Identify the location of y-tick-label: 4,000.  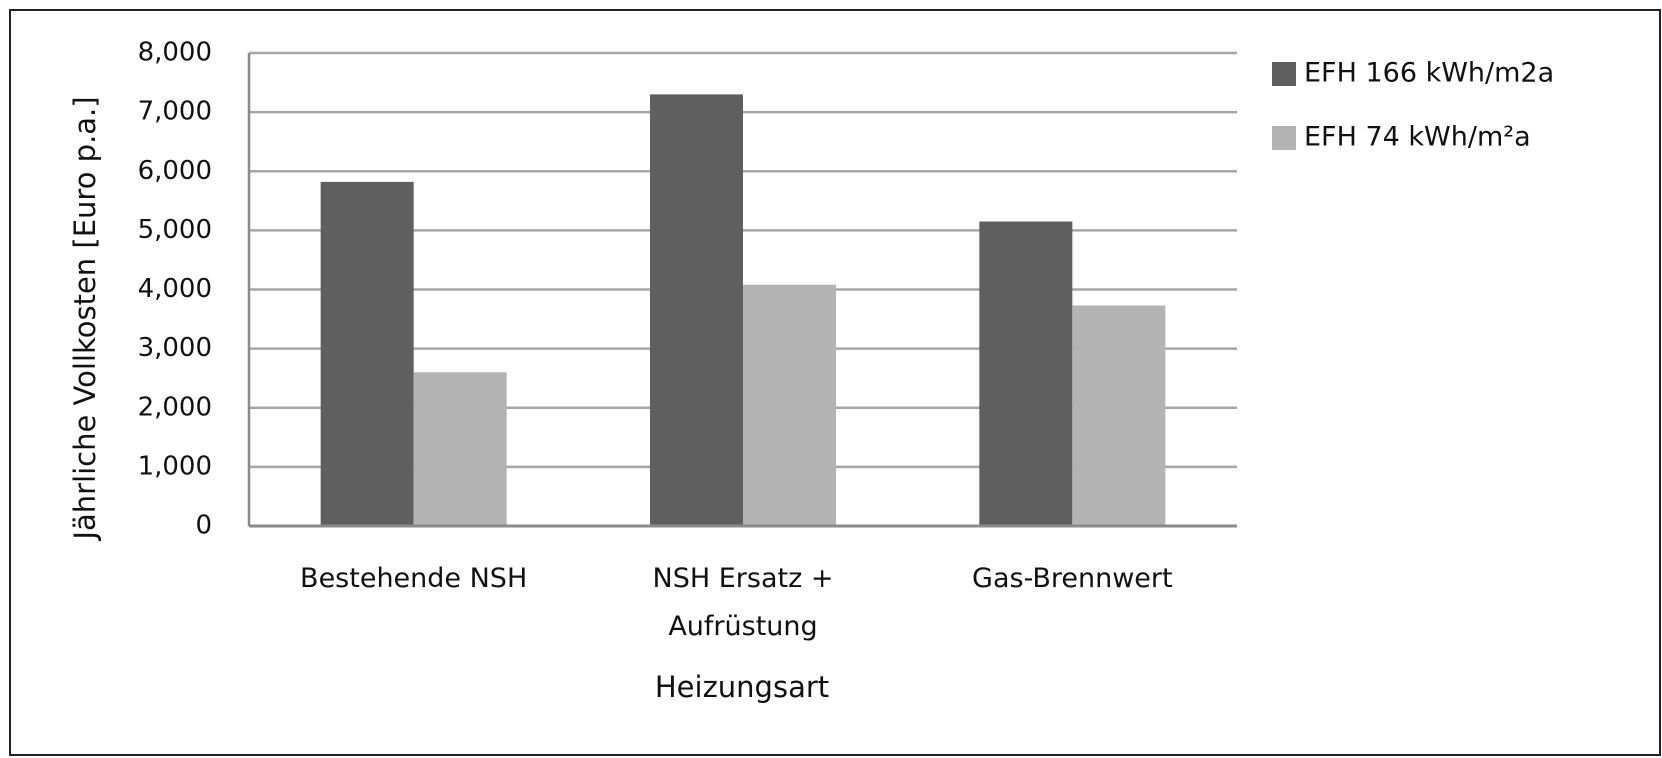
(175, 289).